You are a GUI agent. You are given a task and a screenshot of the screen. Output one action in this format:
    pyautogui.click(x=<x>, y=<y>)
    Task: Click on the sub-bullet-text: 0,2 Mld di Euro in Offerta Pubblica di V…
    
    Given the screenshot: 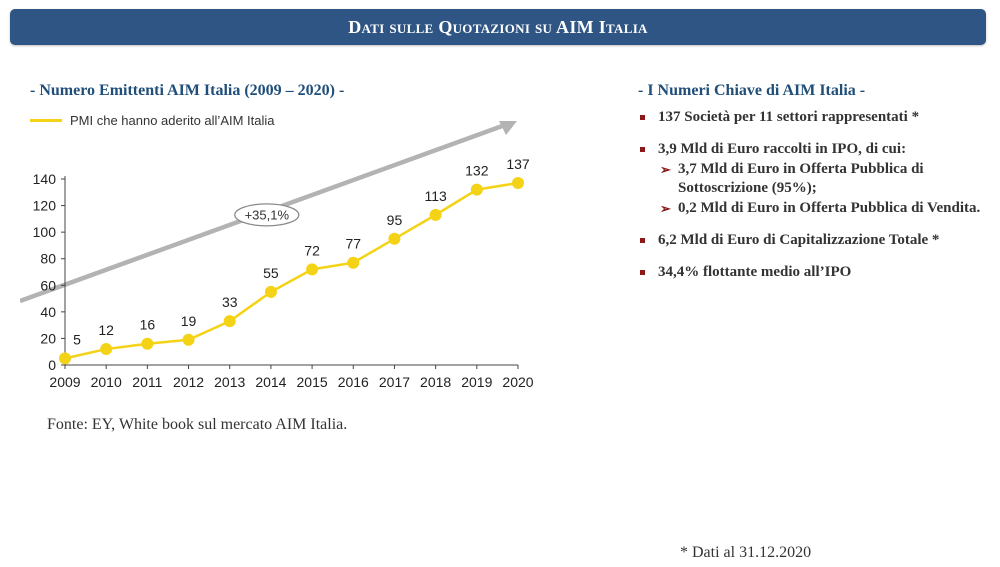 What is the action you would take?
    pyautogui.click(x=829, y=208)
    